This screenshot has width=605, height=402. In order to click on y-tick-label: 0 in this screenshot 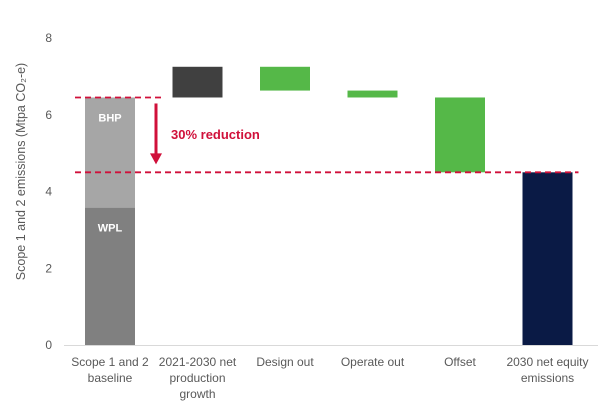, I will do `click(48, 345)`.